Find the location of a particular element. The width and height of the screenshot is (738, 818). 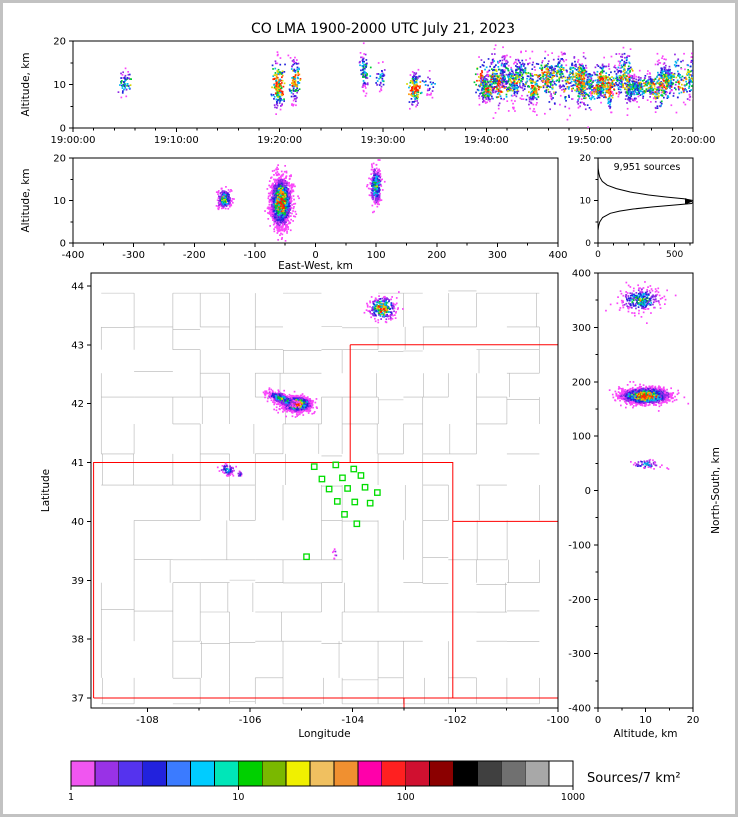

map-ylabel: Latitude is located at coordinates (46, 490).